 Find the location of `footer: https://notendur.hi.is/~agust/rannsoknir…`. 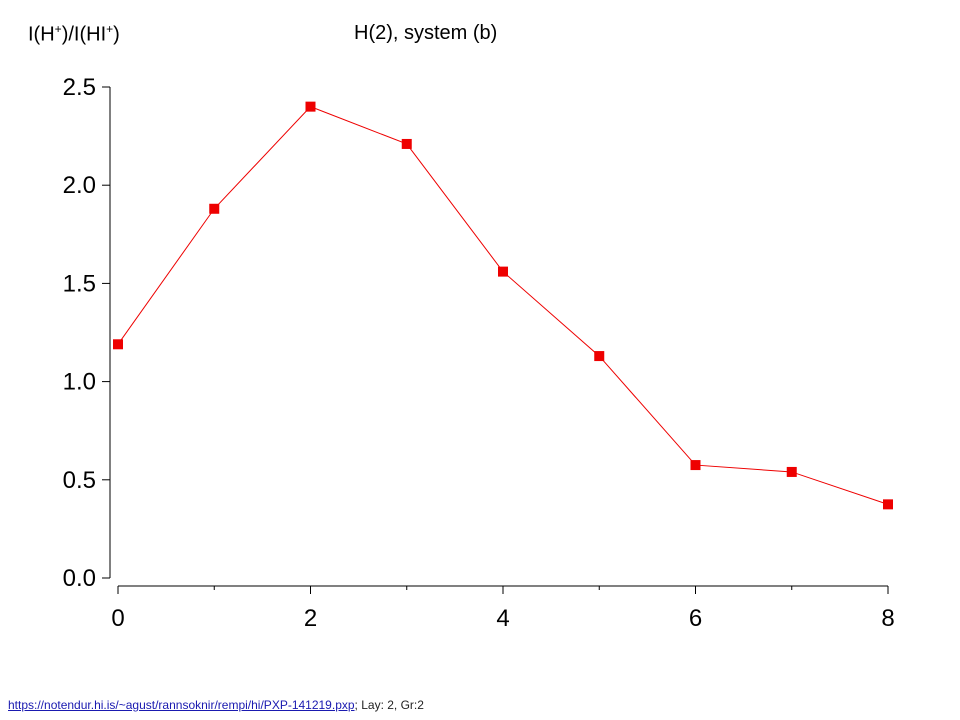

footer: https://notendur.hi.is/~agust/rannsoknir… is located at coordinates (216, 705).